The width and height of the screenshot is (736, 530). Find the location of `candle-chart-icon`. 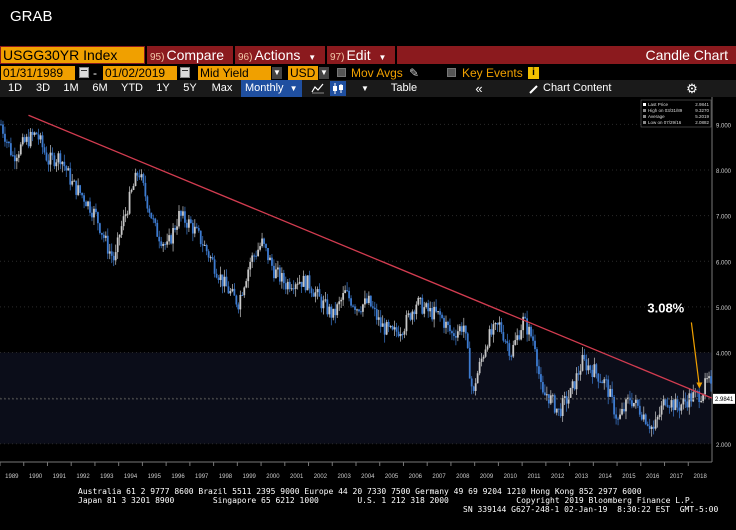

candle-chart-icon is located at coordinates (338, 88).